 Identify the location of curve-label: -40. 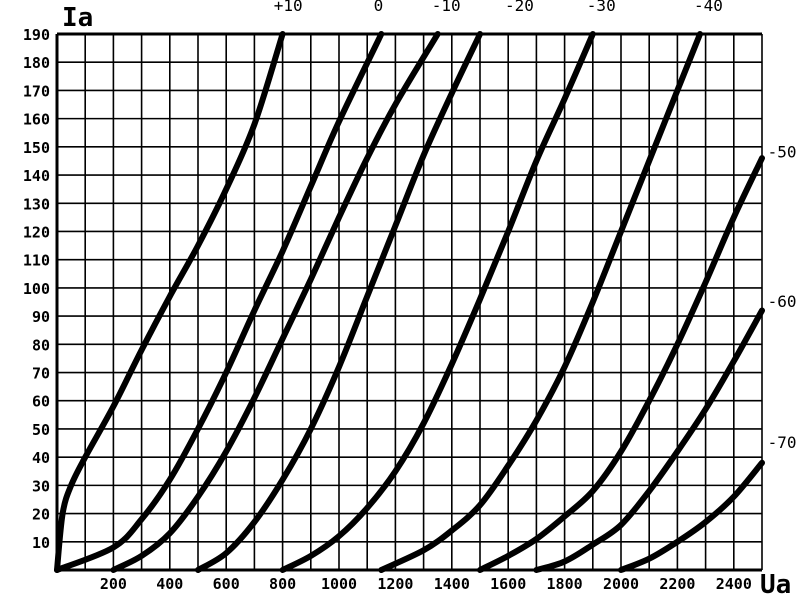
(708, 7).